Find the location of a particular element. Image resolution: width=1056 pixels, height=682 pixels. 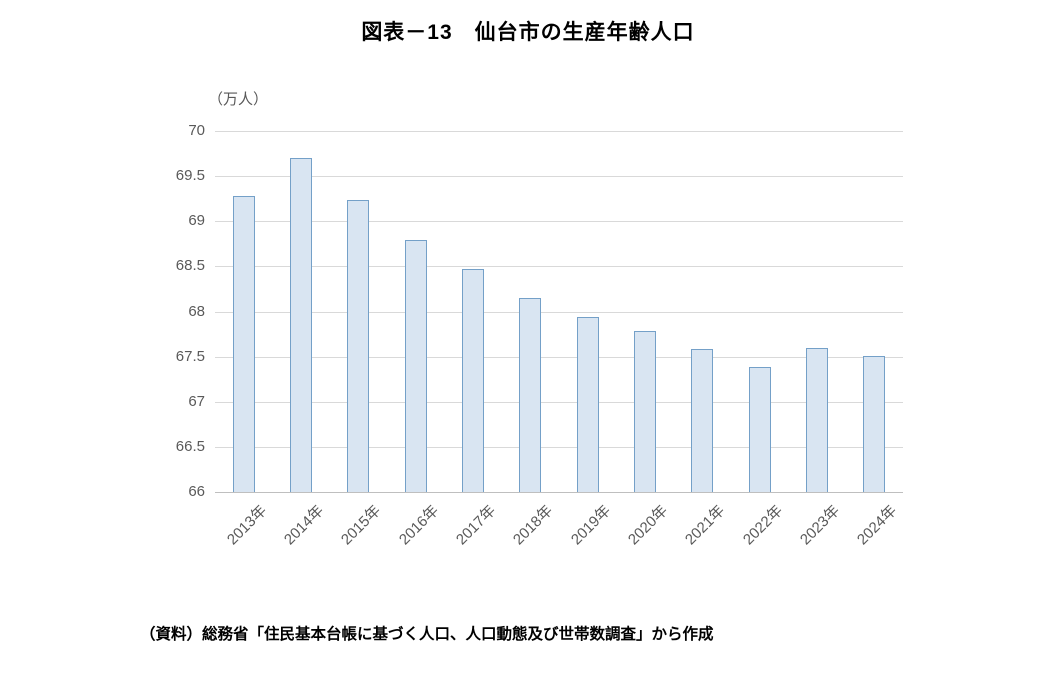

y-tick-label: 70 is located at coordinates (196, 130).